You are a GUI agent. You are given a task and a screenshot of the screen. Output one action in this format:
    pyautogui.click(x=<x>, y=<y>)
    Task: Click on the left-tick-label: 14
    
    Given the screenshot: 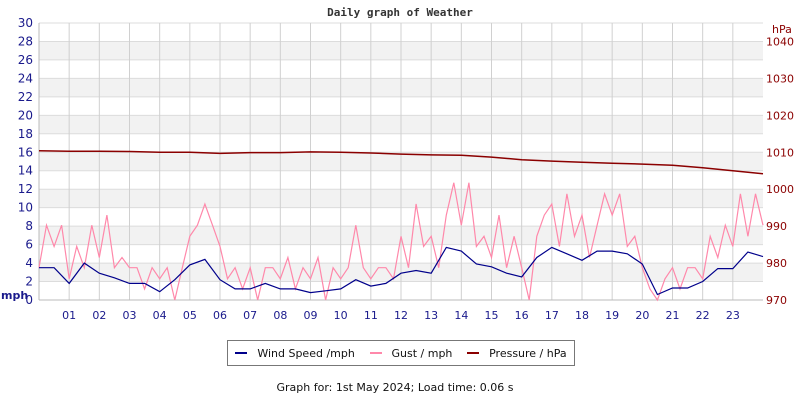 What is the action you would take?
    pyautogui.click(x=25, y=171)
    